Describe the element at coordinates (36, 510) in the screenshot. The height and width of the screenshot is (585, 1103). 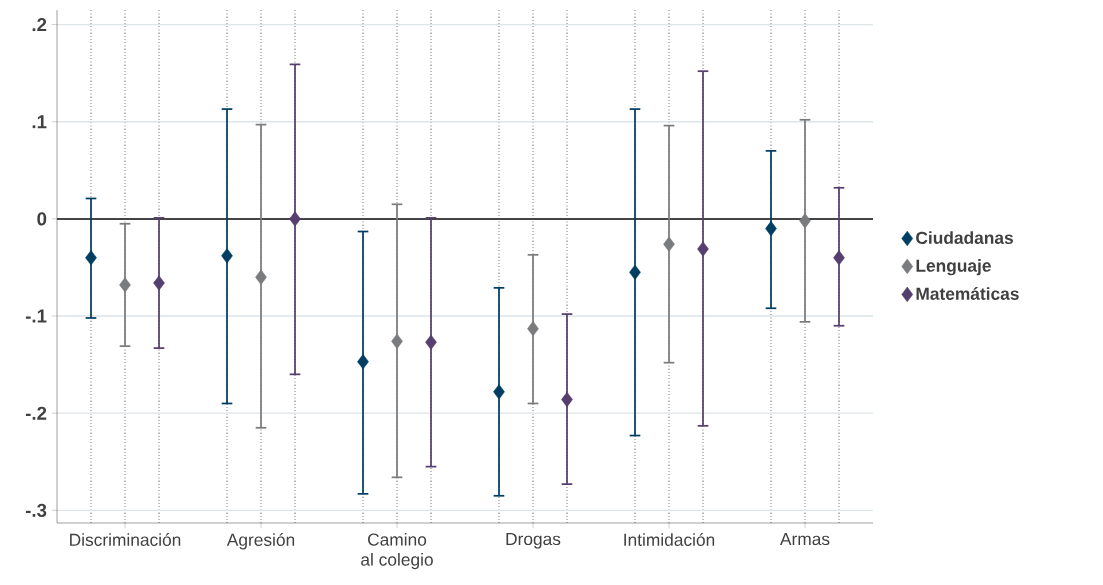
I see `y-tick-label: -.3` at that location.